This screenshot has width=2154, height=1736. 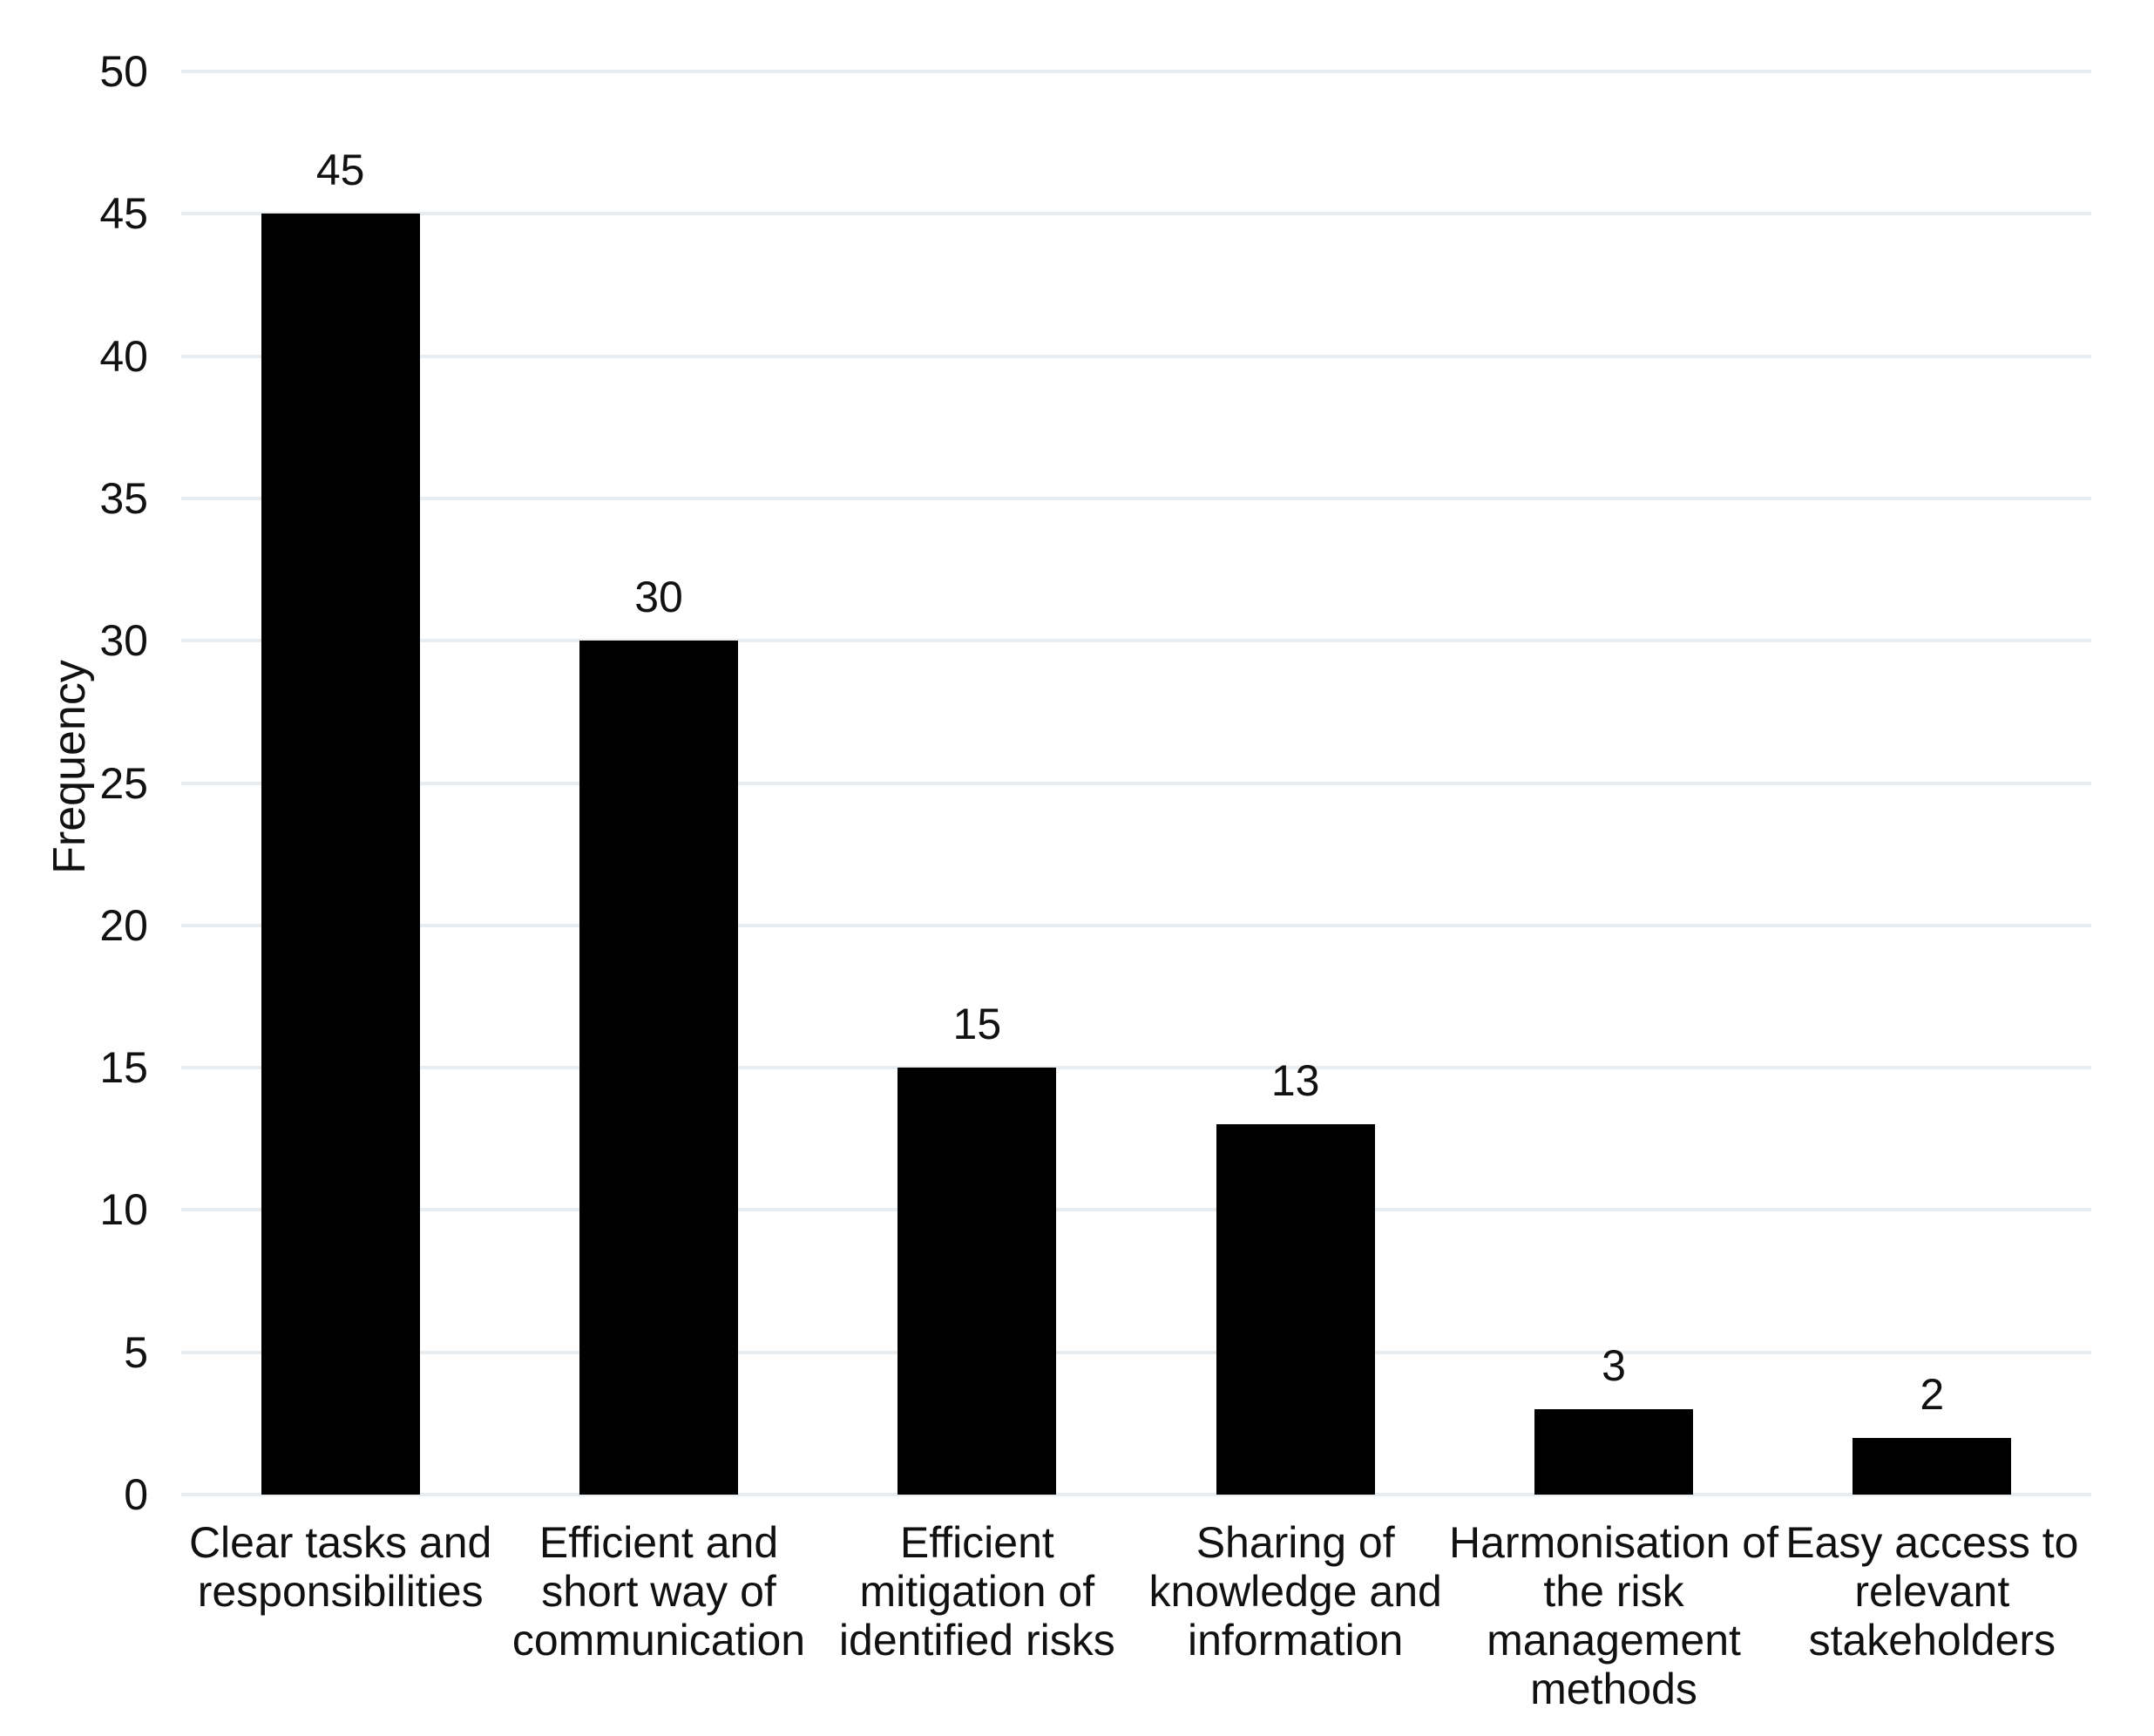 What do you see at coordinates (136, 1494) in the screenshot?
I see `y-axis-tick-label: 0` at bounding box center [136, 1494].